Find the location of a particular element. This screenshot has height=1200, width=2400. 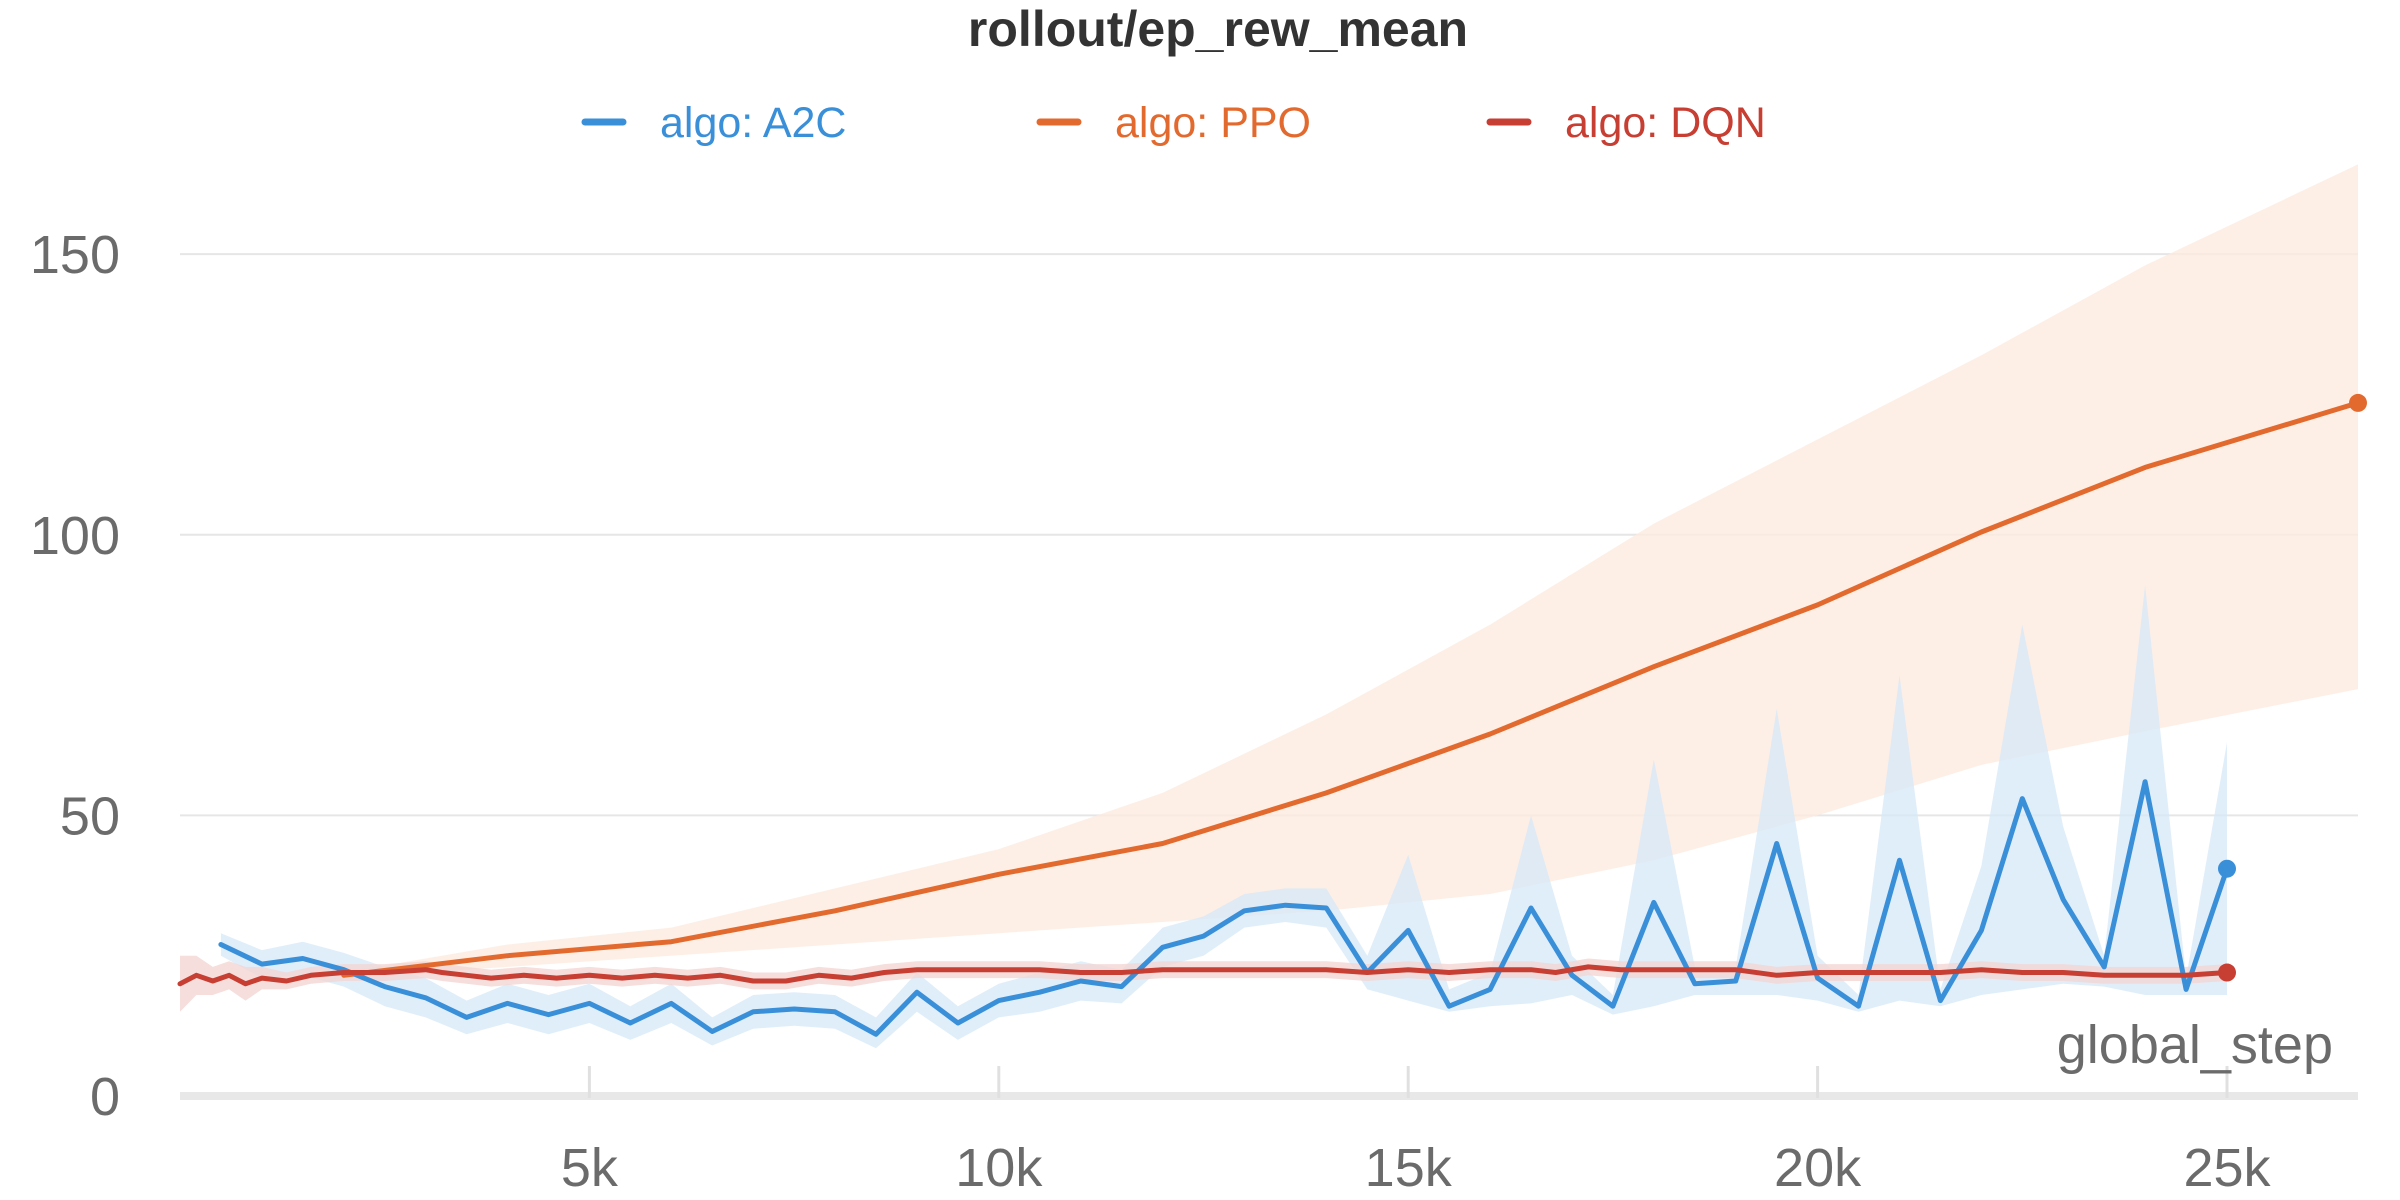

series-end-point-algo-ppo is located at coordinates (2358, 402).